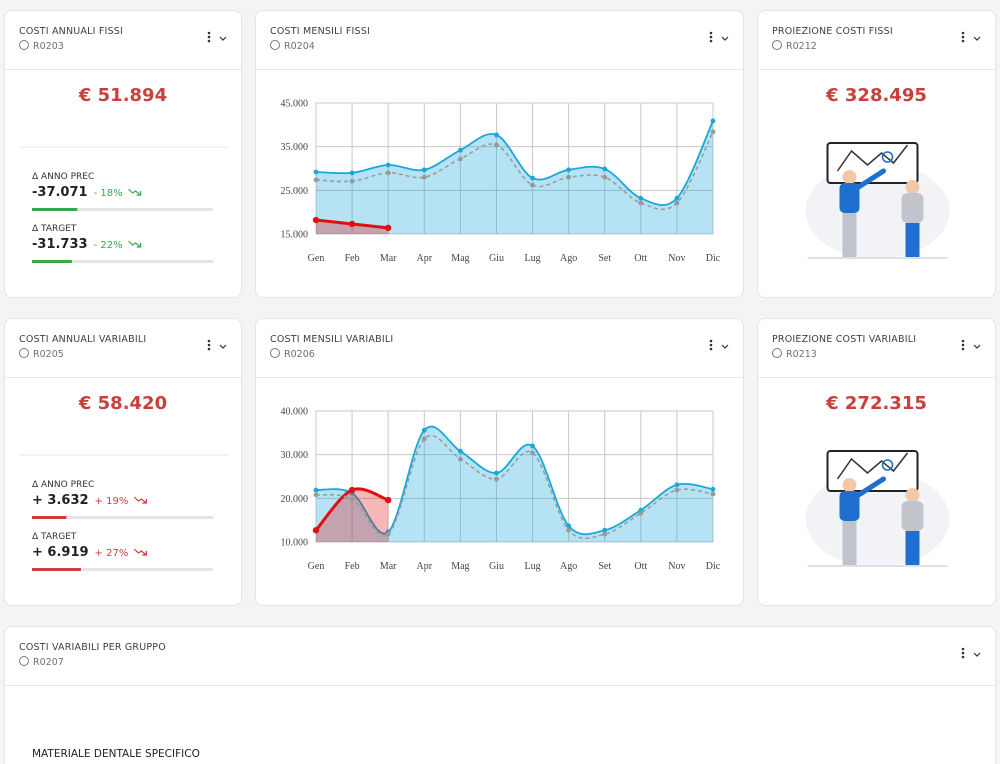 The image size is (1000, 764). What do you see at coordinates (832, 31) in the screenshot?
I see `card-title: PROIEZIONE COSTI FISSI` at bounding box center [832, 31].